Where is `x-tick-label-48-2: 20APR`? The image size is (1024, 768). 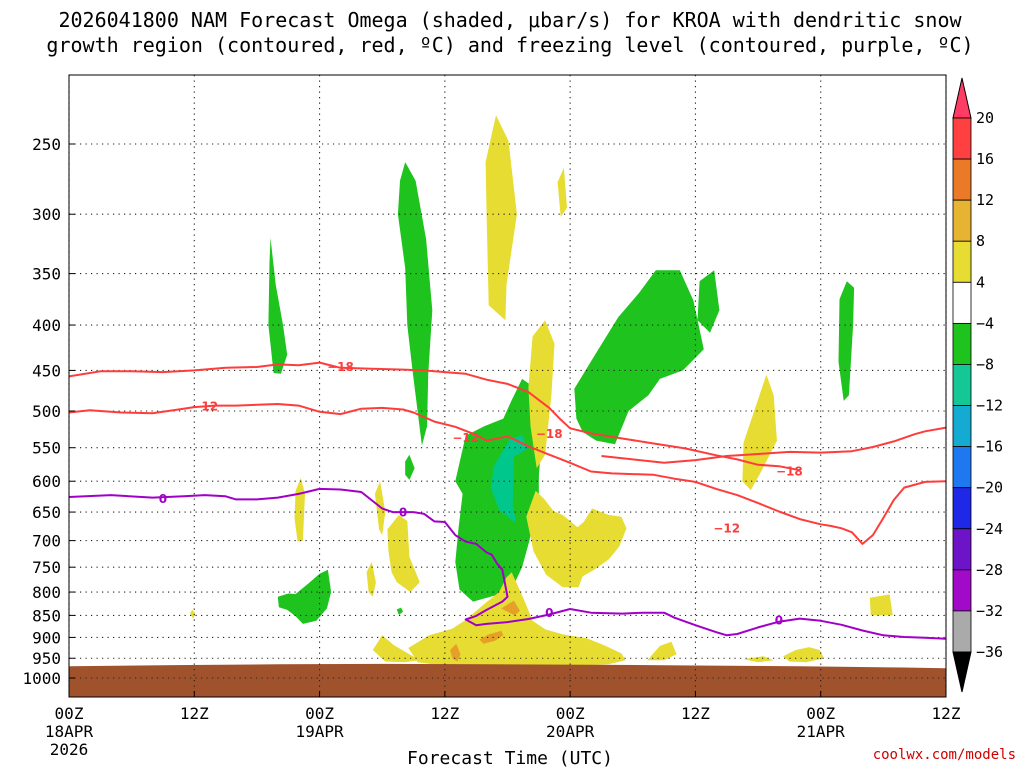 x-tick-label-48-2: 20APR is located at coordinates (570, 731).